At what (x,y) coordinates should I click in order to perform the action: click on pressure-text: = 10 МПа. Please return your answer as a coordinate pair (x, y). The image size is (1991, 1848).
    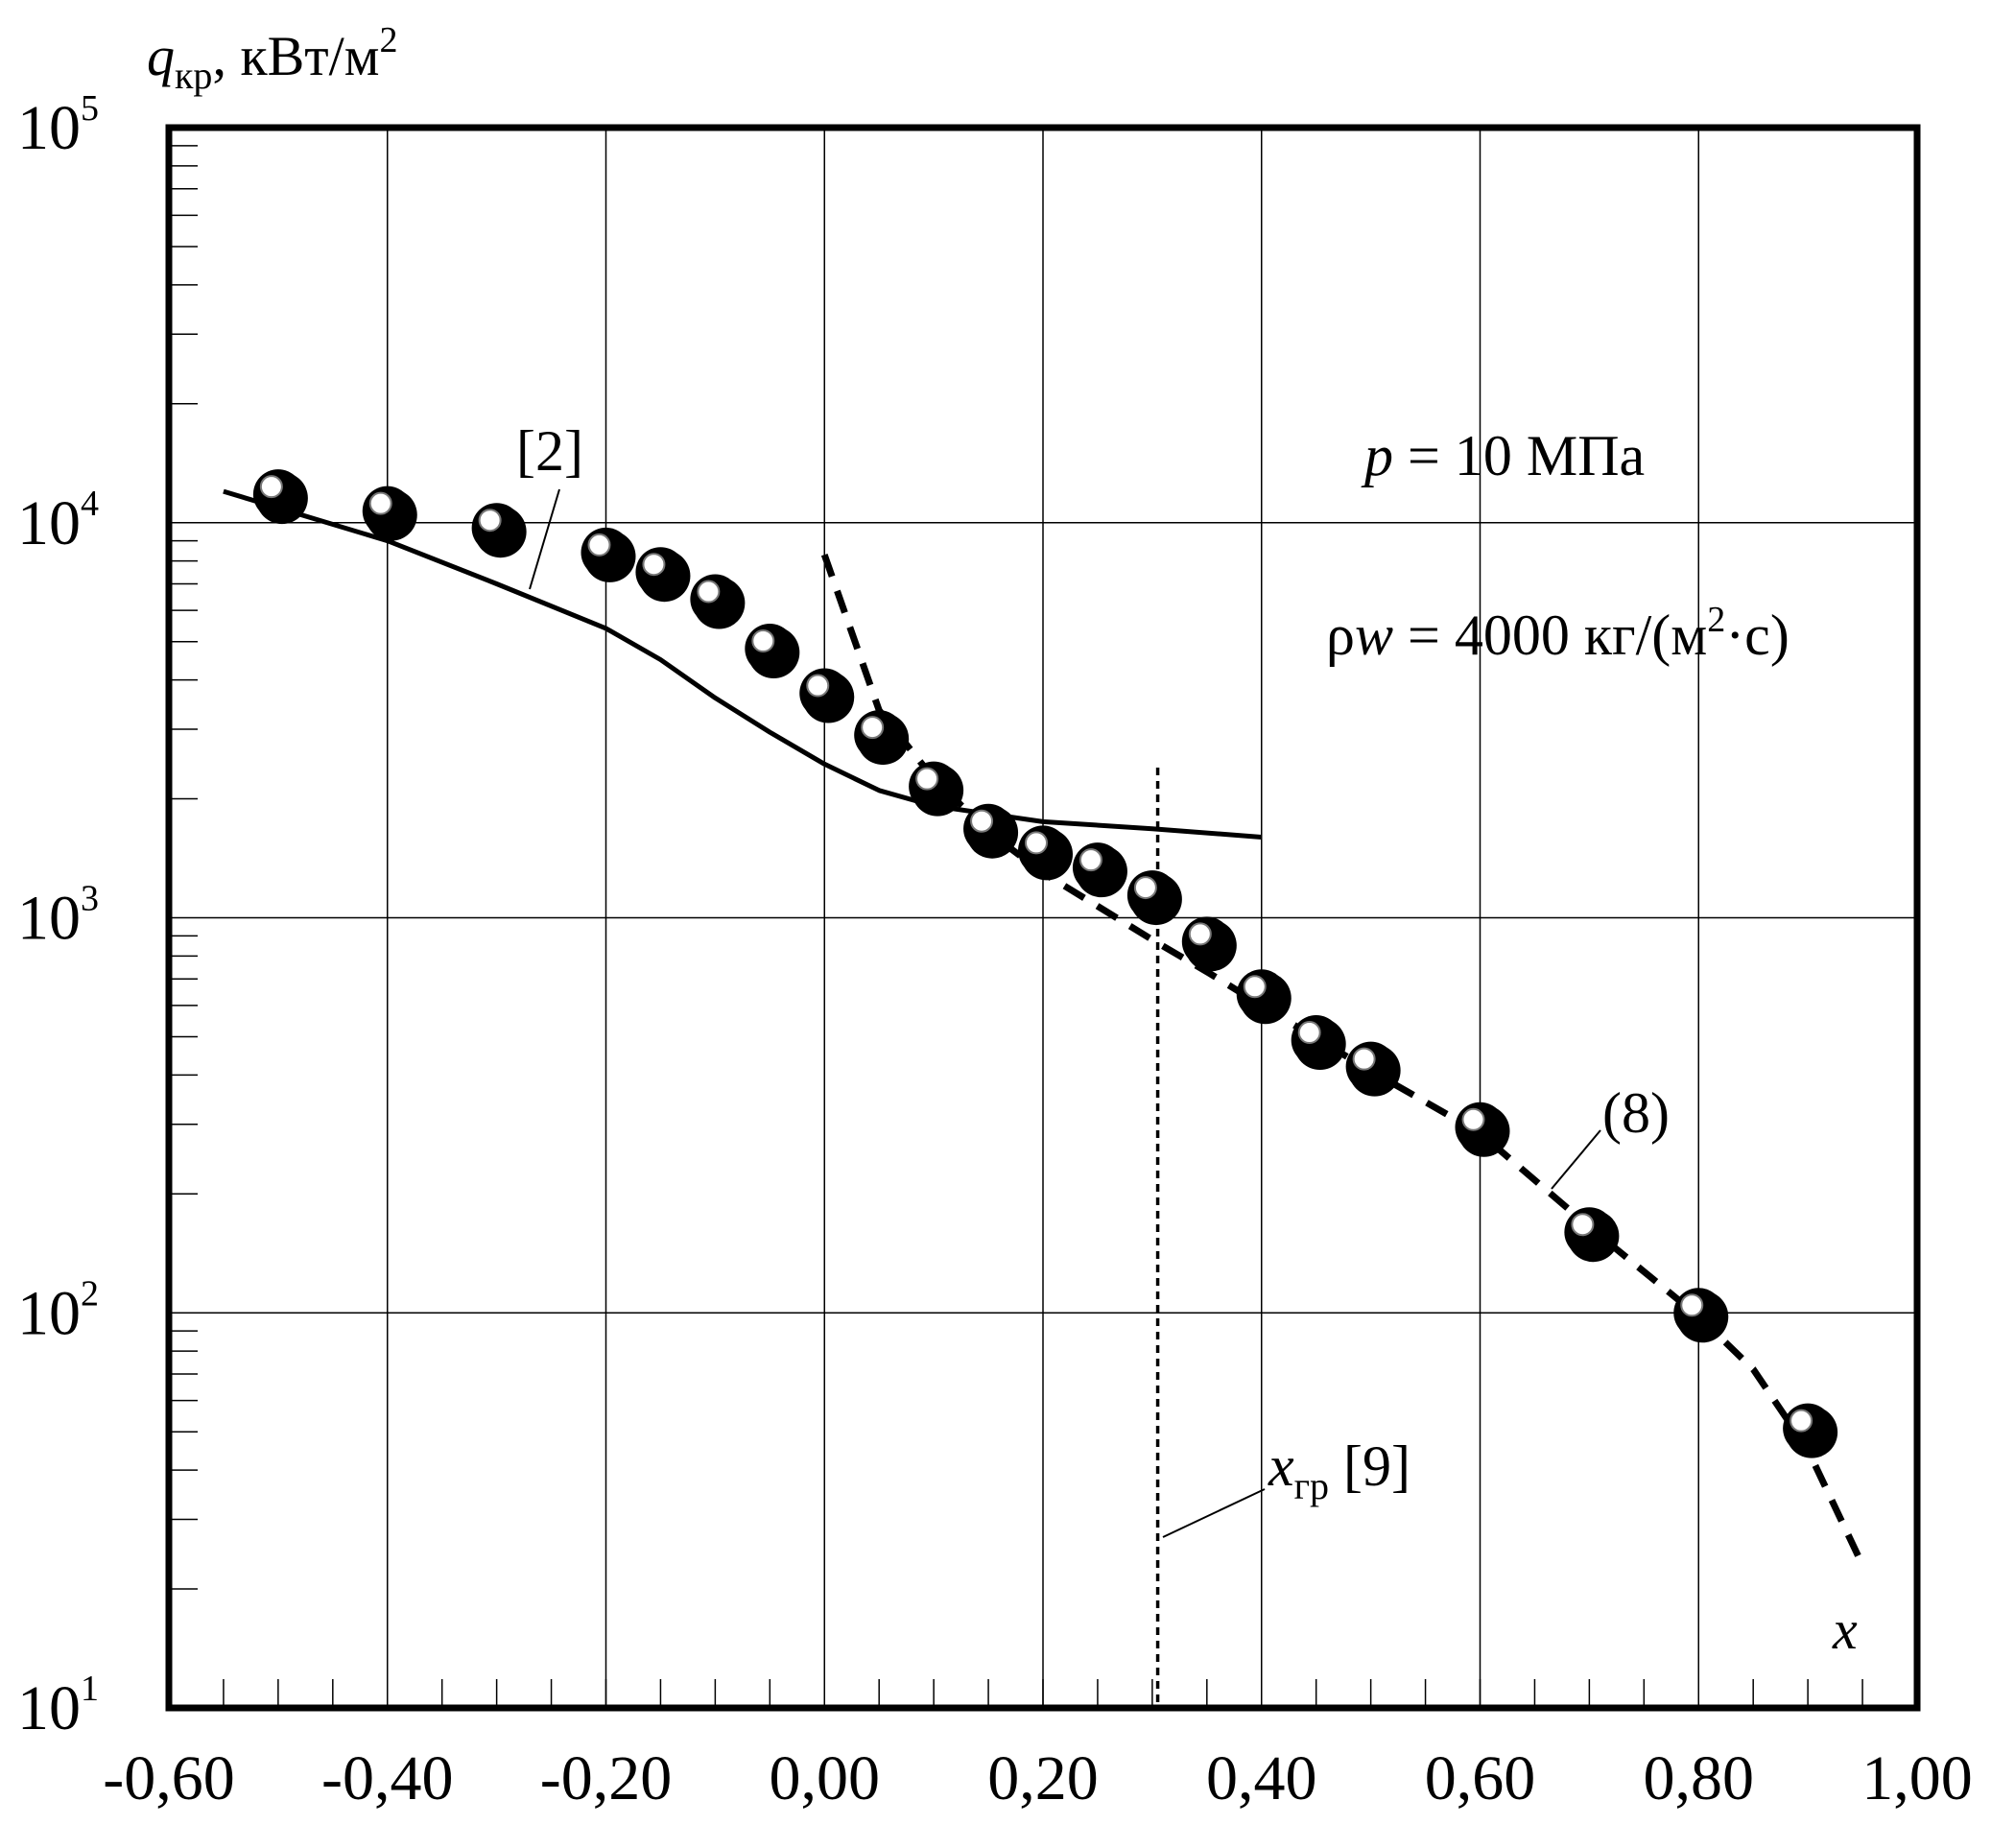
    Looking at the image, I should click on (1519, 455).